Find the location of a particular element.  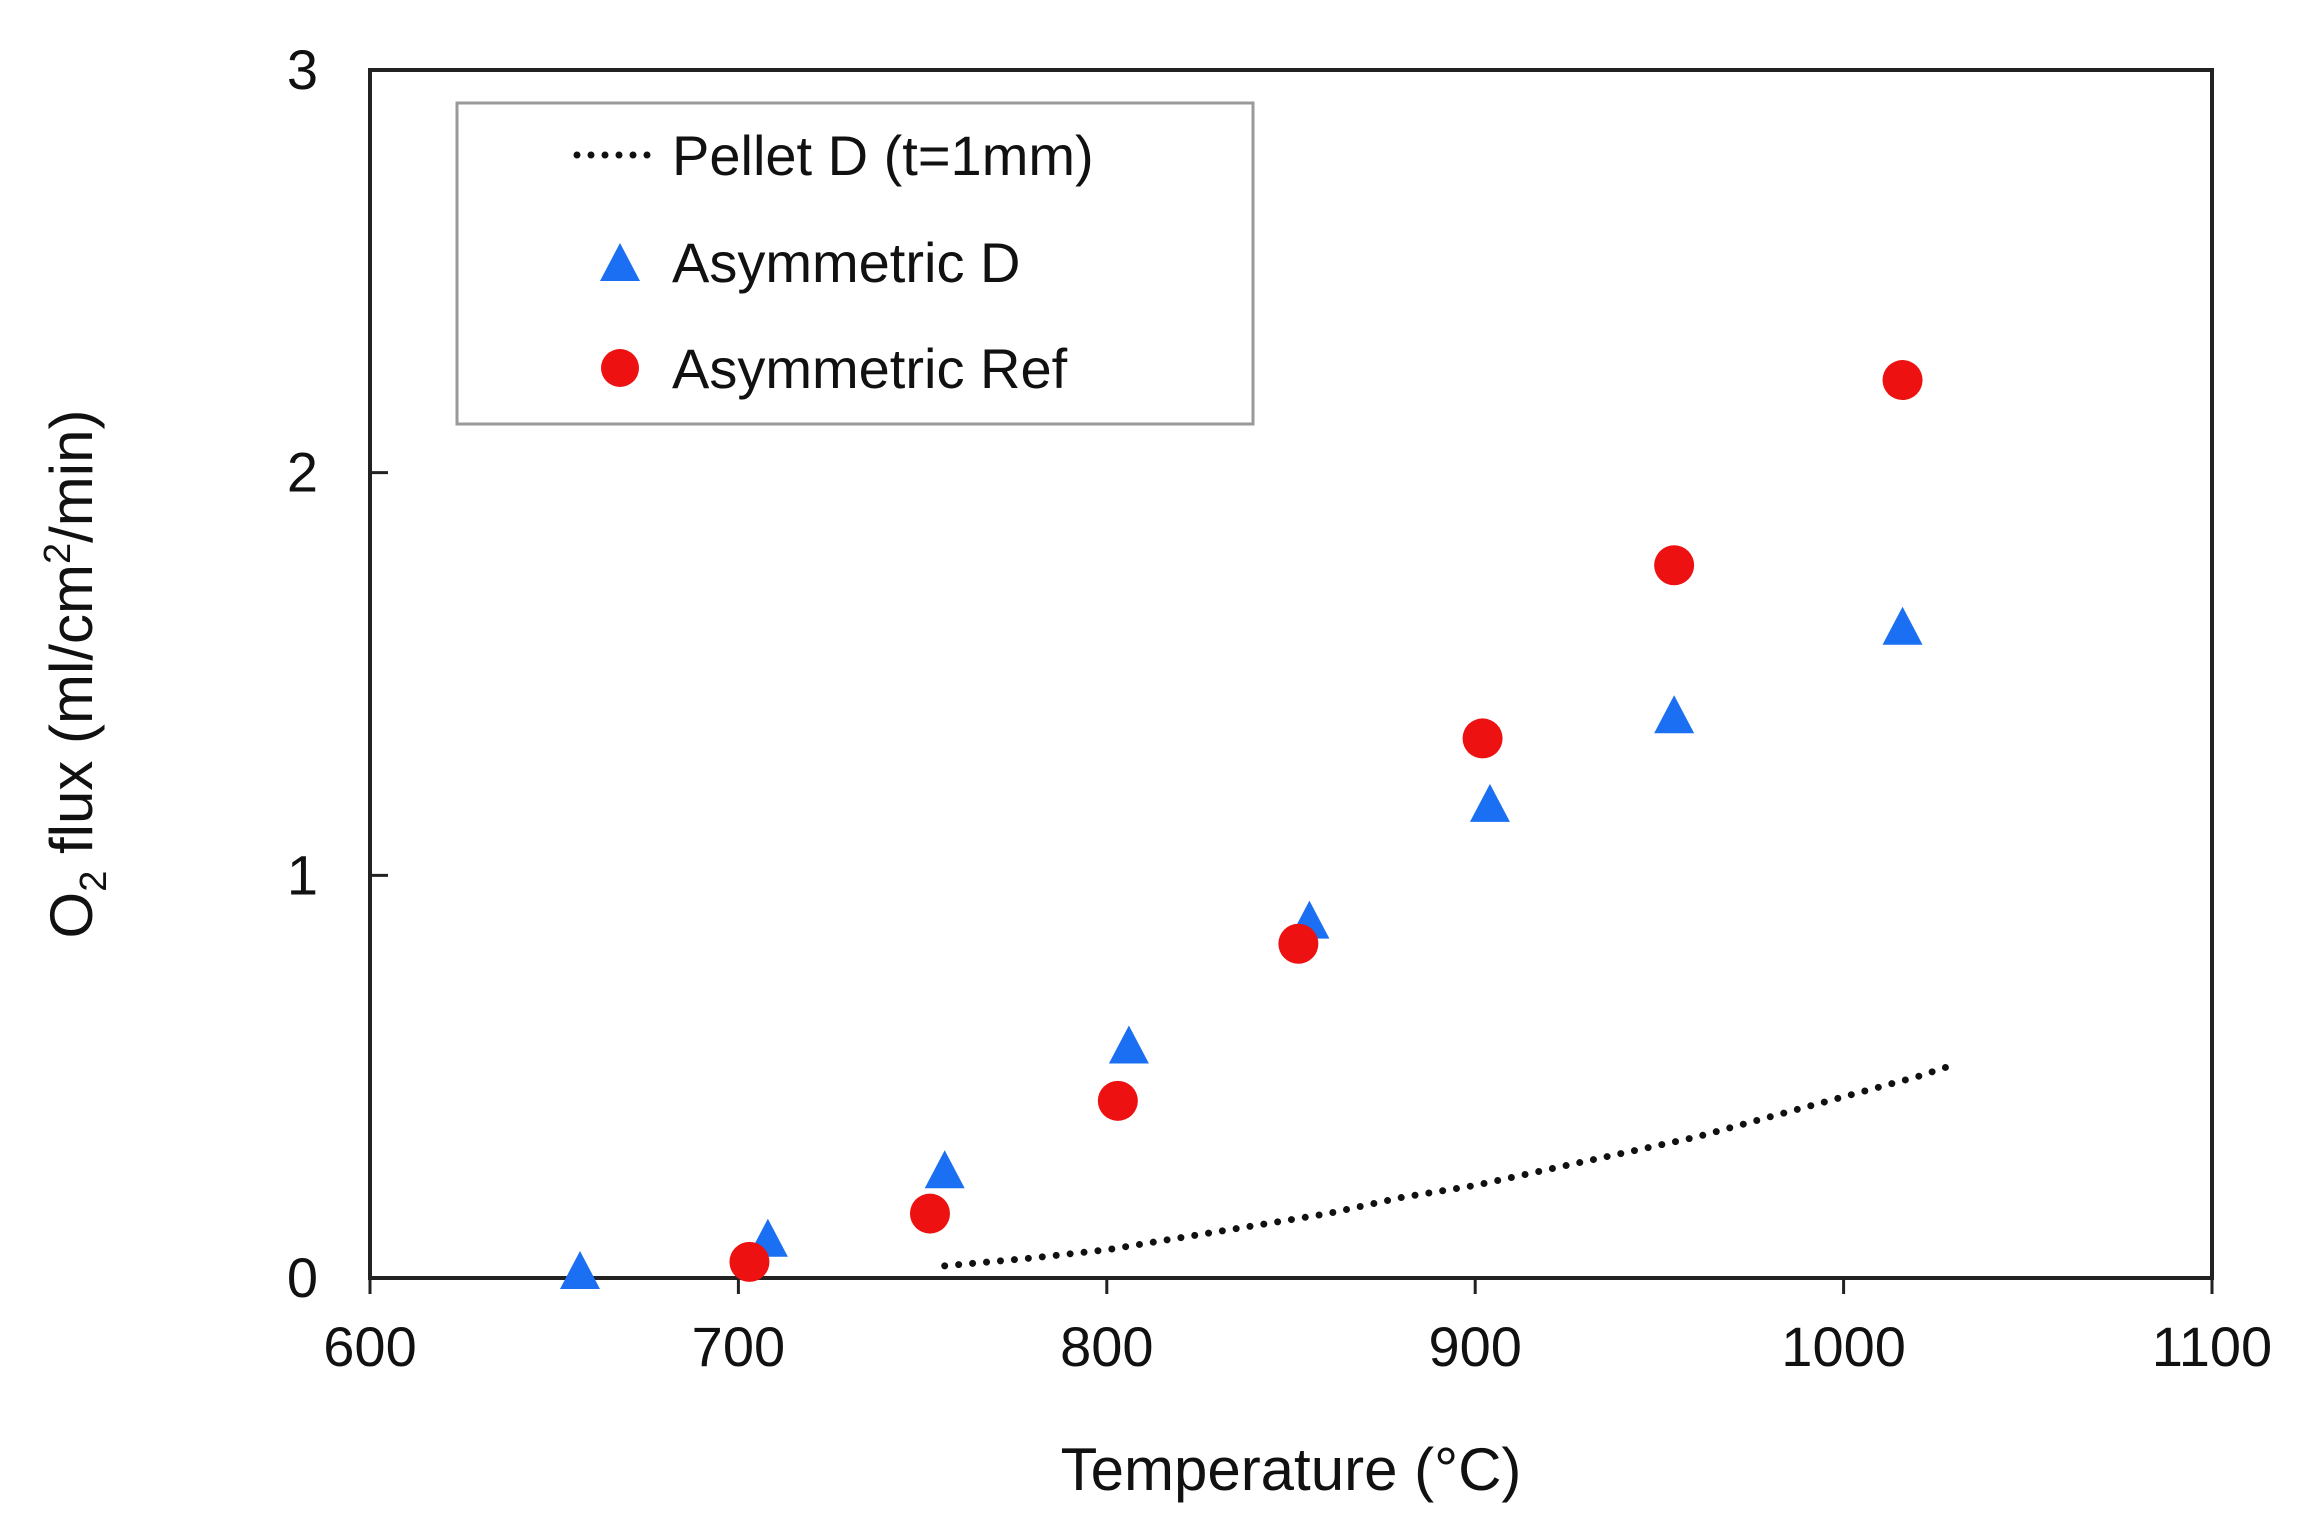

x-tick-label: 1000 is located at coordinates (1843, 1346).